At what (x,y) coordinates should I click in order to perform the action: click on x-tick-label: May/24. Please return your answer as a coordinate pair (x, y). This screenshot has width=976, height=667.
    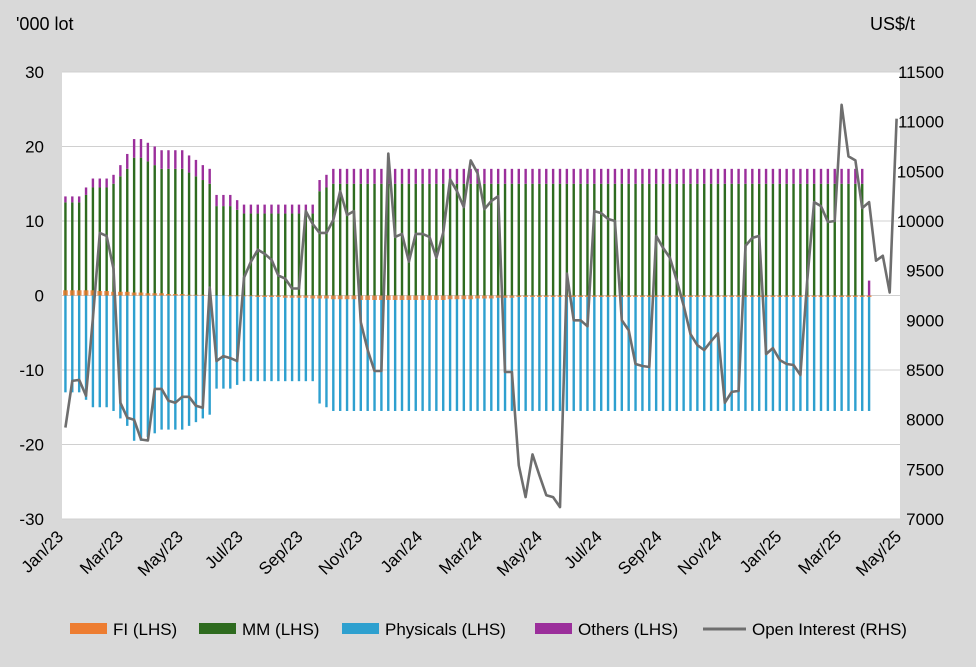
    Looking at the image, I should click on (519, 553).